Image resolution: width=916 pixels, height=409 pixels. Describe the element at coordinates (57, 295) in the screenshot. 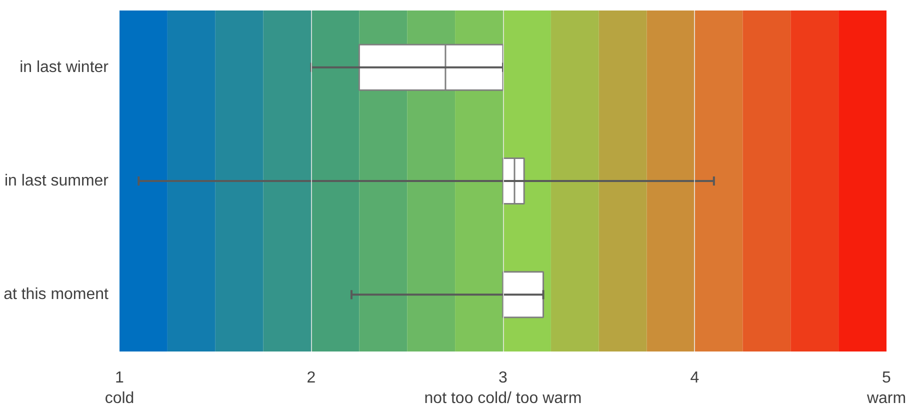

I see `y-tick-label: at this moment` at that location.